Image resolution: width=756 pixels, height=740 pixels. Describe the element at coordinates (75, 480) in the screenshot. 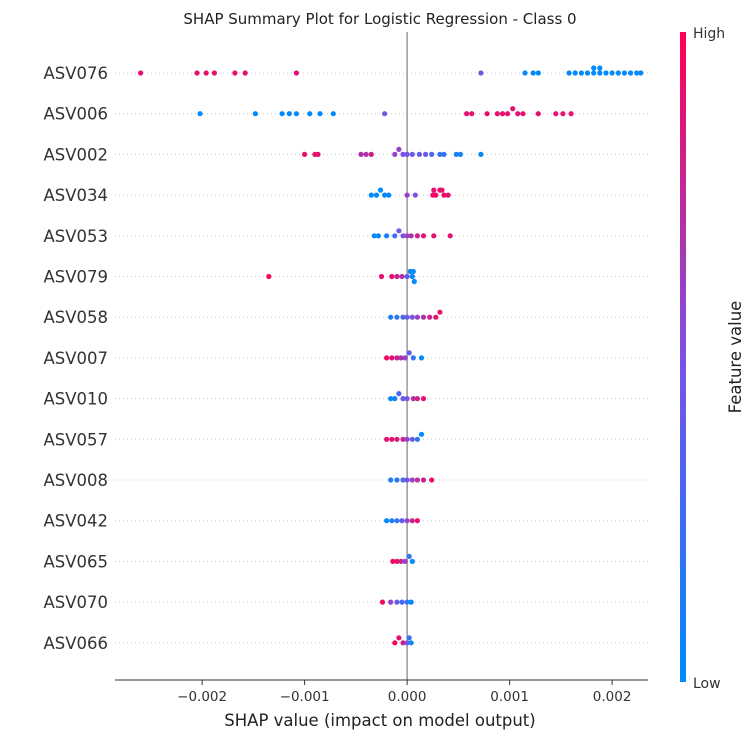

I see `feature-label: ASV008` at that location.